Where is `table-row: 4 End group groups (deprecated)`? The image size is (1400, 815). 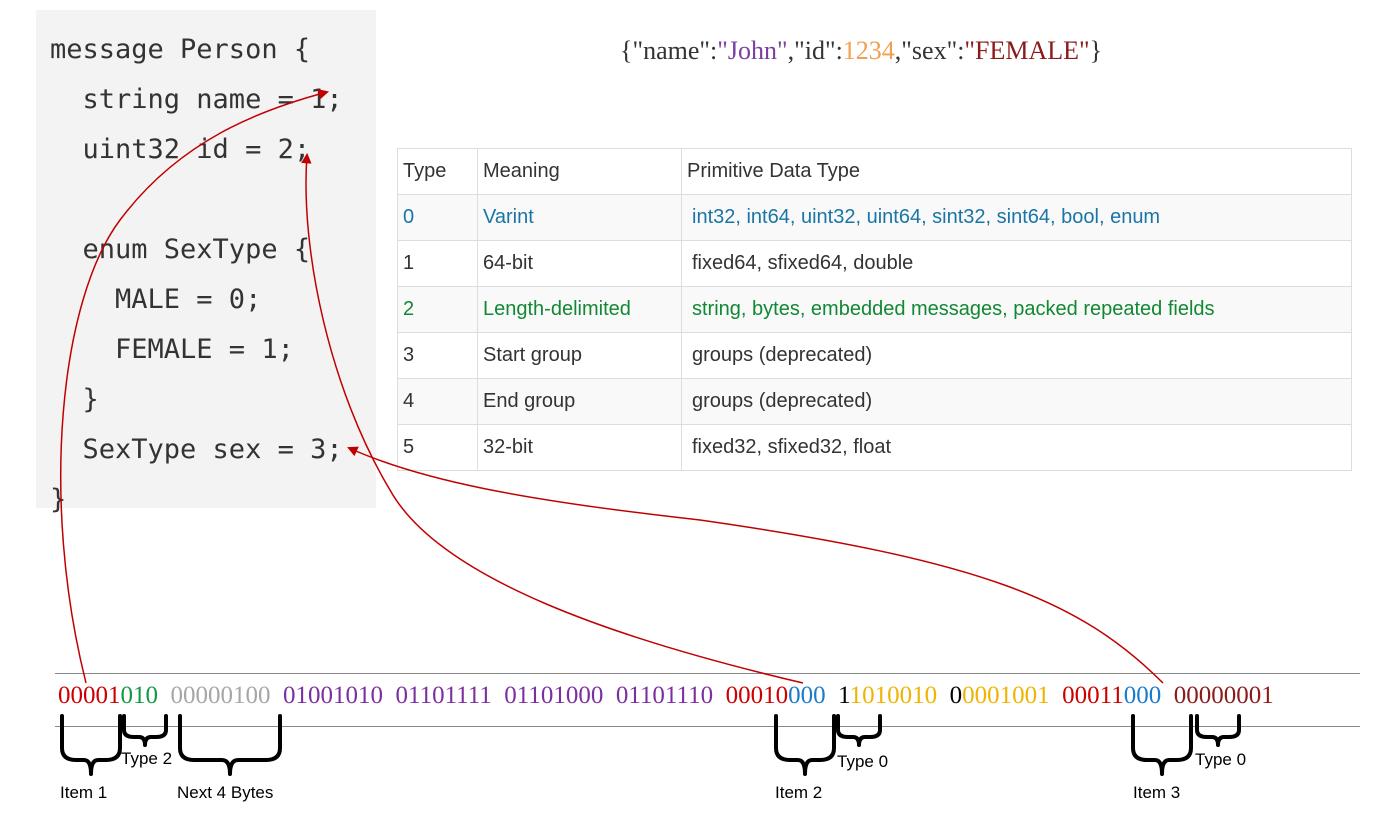
table-row: 4 End group groups (deprecated) is located at coordinates (874, 401).